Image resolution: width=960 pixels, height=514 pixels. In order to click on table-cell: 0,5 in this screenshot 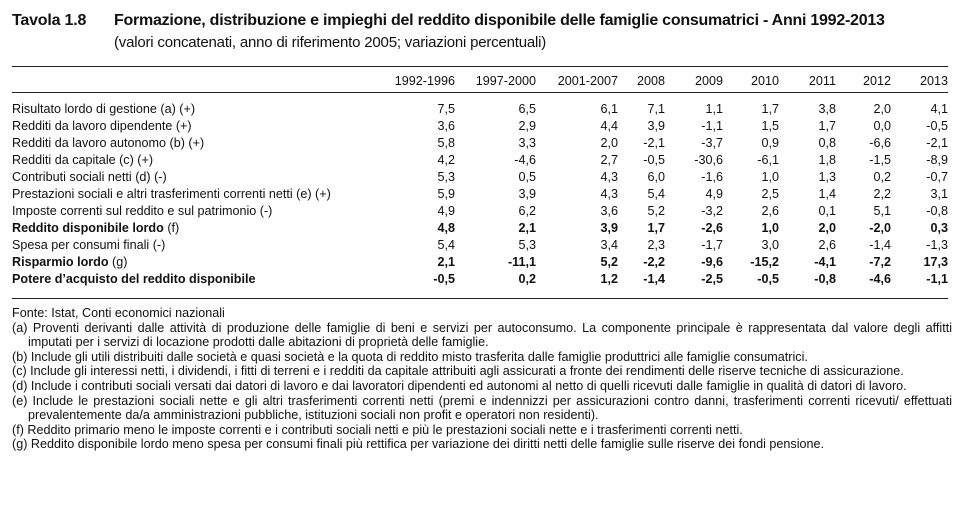, I will do `click(527, 177)`.